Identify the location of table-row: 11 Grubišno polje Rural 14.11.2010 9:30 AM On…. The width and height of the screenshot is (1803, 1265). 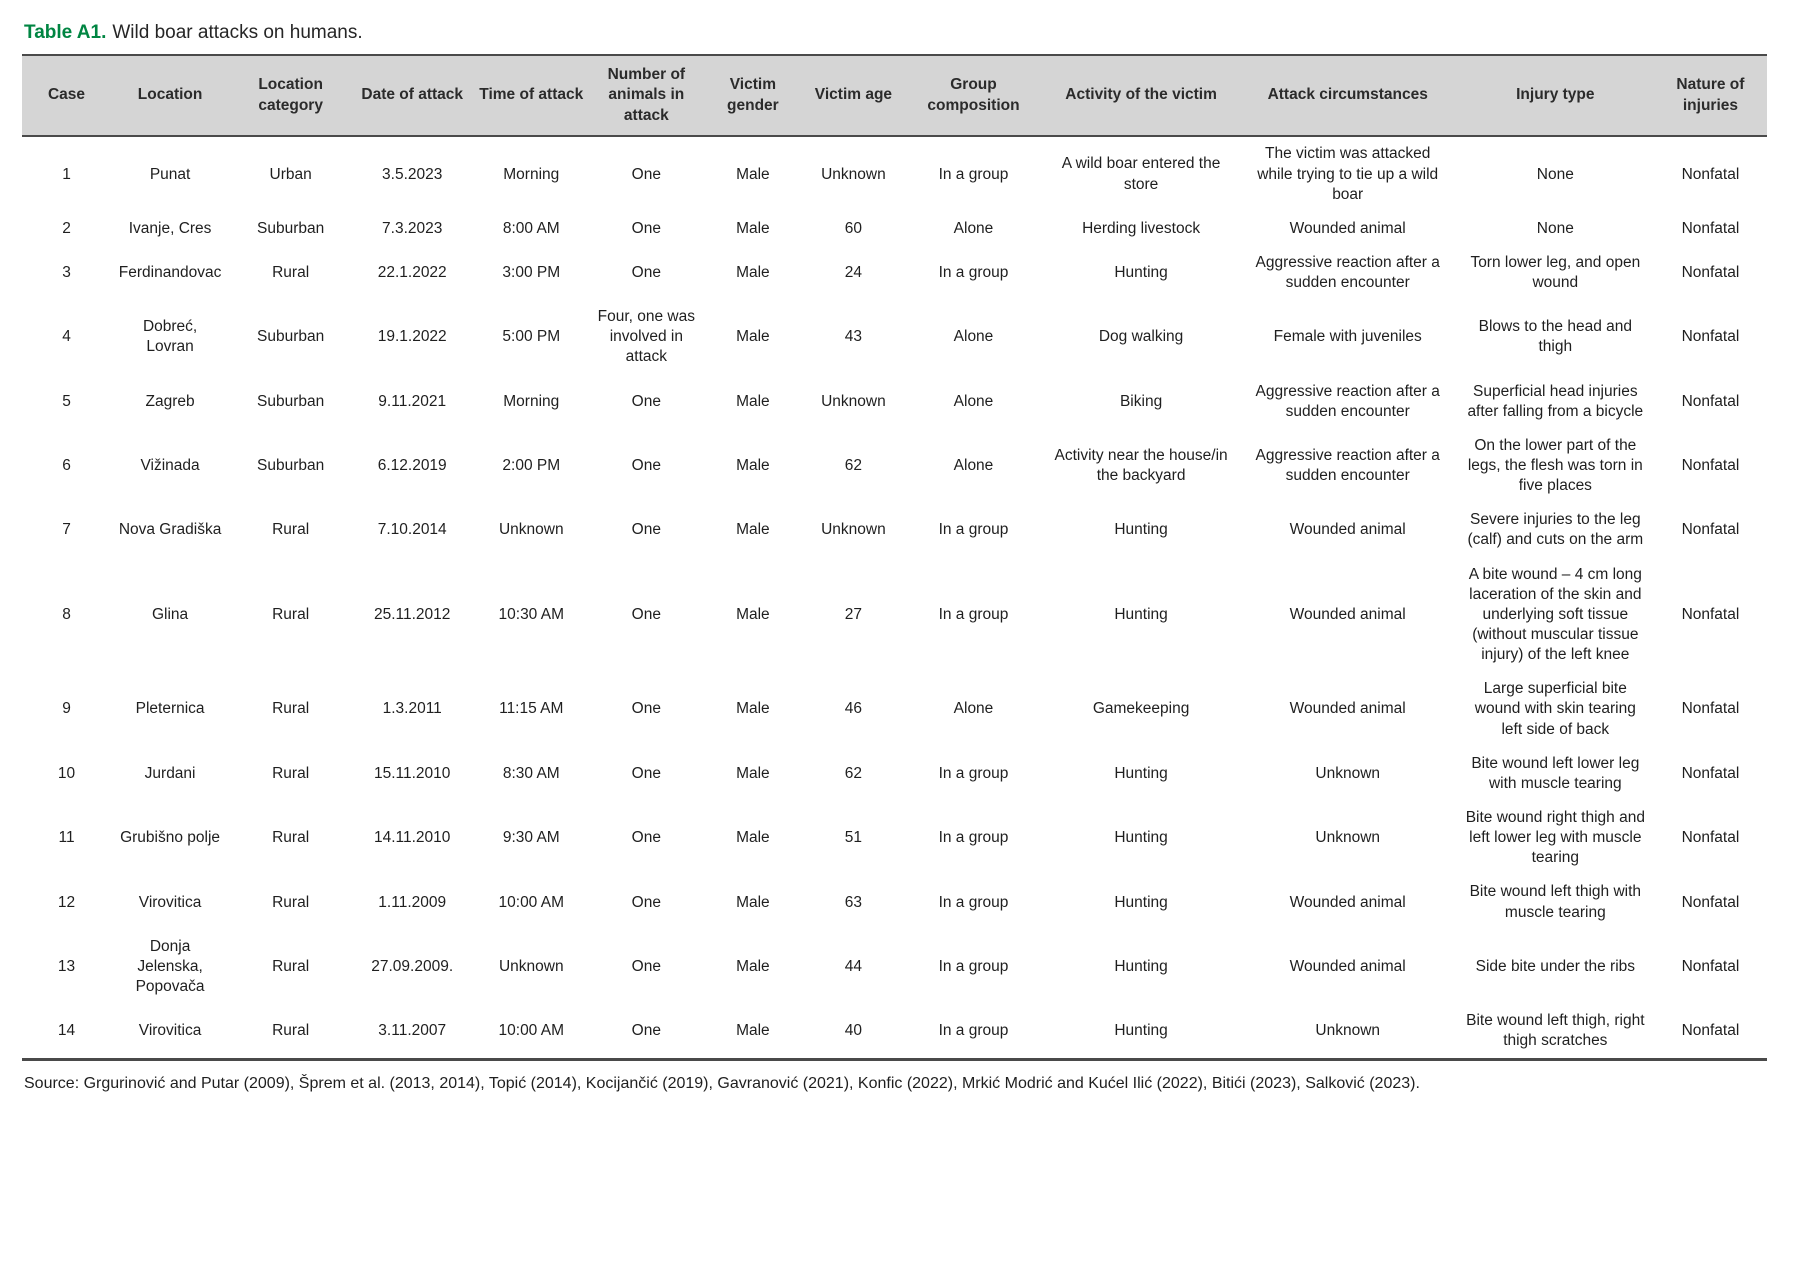
(894, 838).